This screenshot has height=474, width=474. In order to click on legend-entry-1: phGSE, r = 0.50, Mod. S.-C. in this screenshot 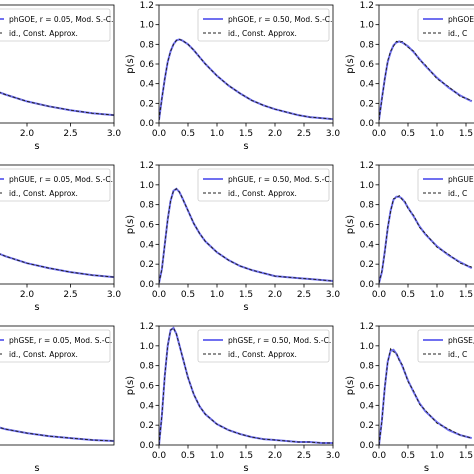, I will do `click(279, 340)`.